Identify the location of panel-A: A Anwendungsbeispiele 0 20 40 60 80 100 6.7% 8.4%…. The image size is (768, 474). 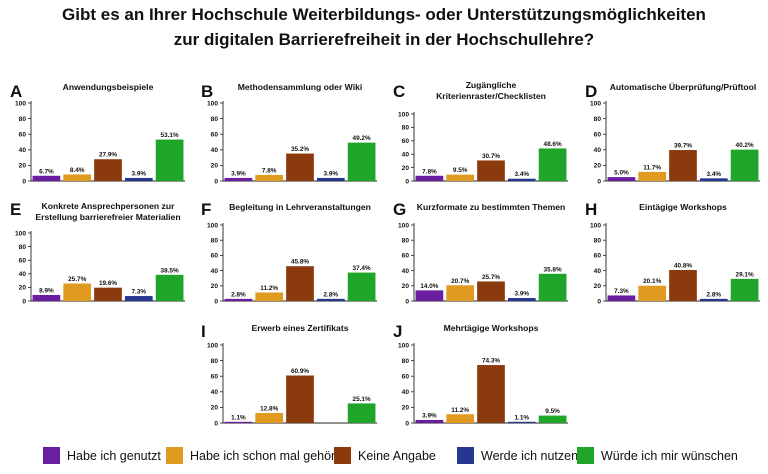
(97, 133).